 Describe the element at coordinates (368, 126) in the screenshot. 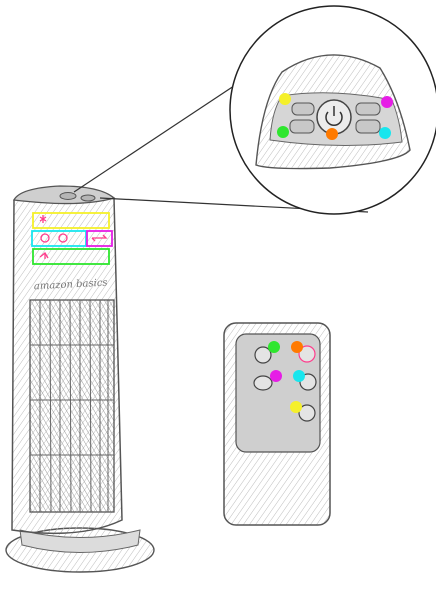

I see `timer-button` at that location.